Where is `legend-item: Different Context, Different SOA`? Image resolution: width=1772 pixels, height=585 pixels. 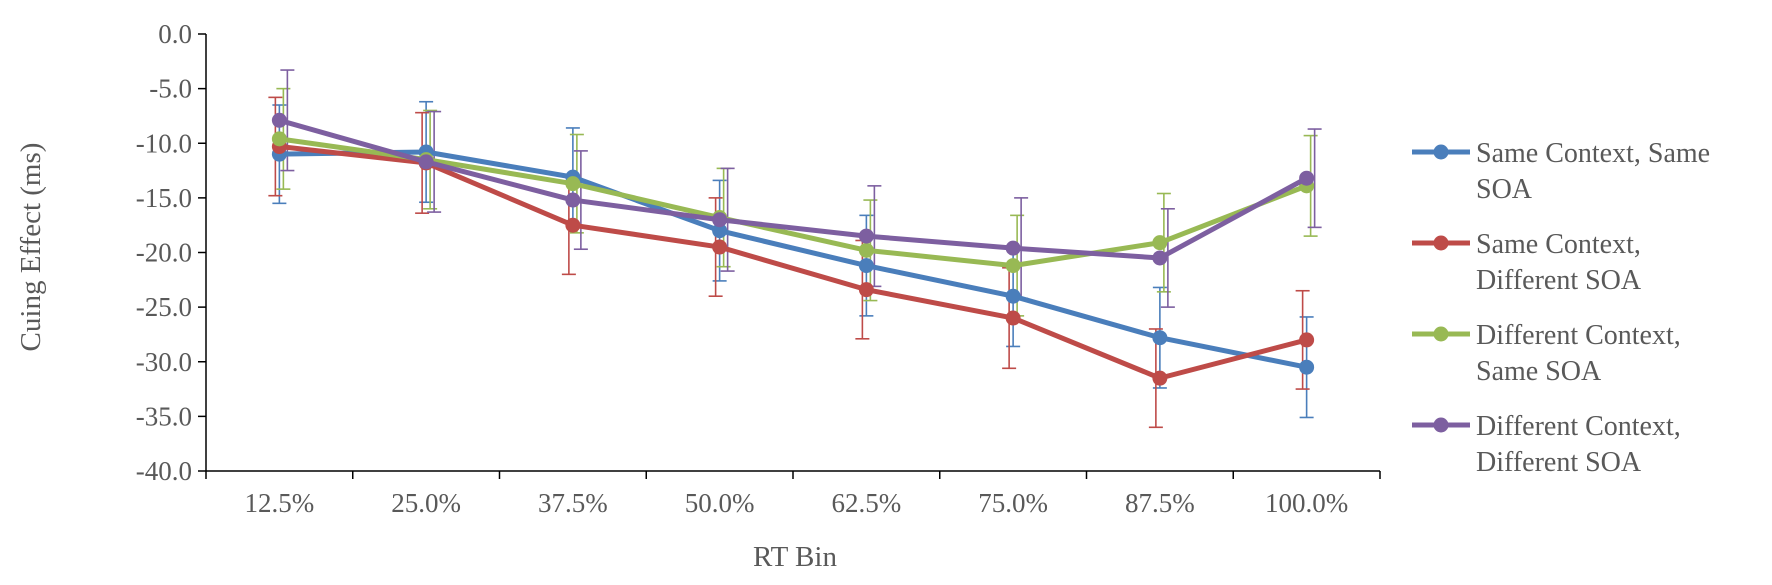
legend-item: Different Context, Different SOA is located at coordinates (1546, 444).